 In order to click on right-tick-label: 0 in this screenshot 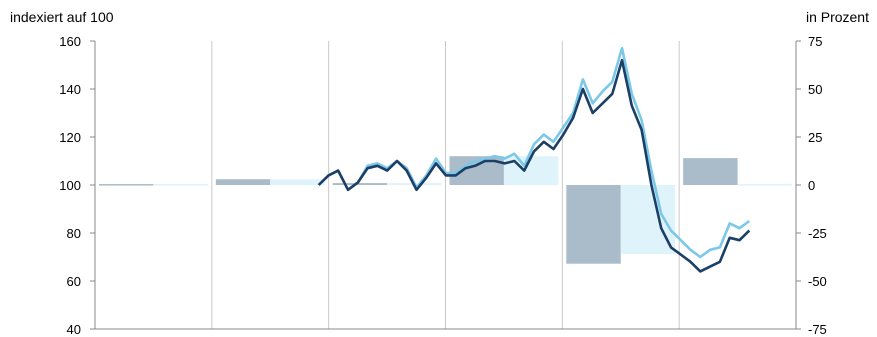, I will do `click(811, 185)`.